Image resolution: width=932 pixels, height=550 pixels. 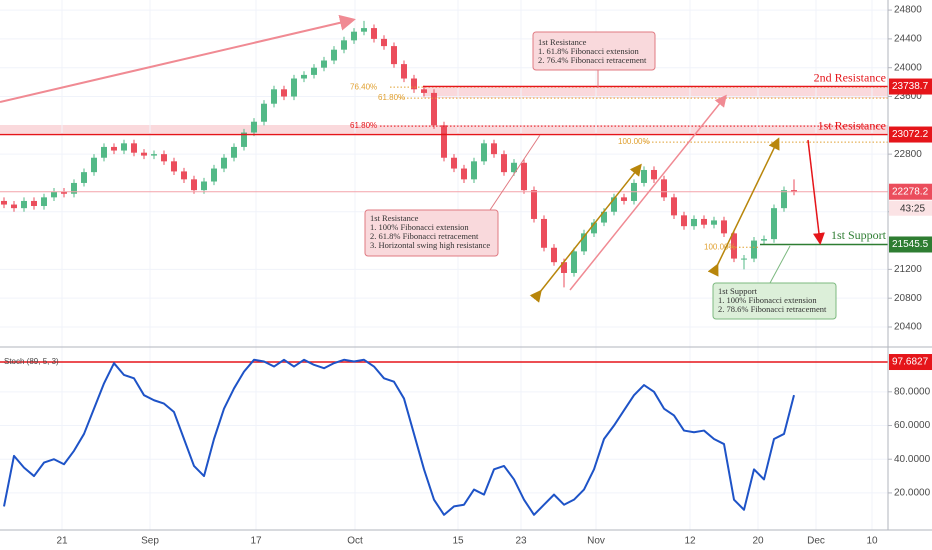 I want to click on level-value: 23072.2, so click(x=910, y=134).